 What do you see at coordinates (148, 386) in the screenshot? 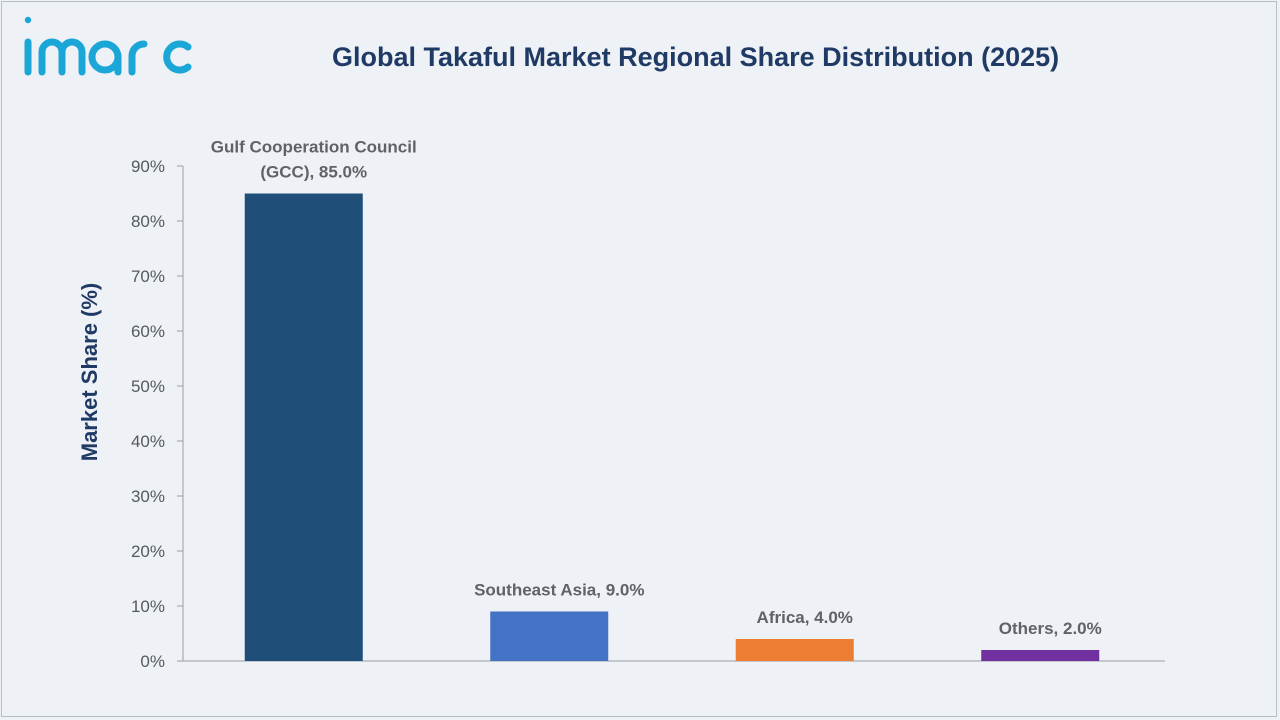
I see `y-tick-label: 50%` at bounding box center [148, 386].